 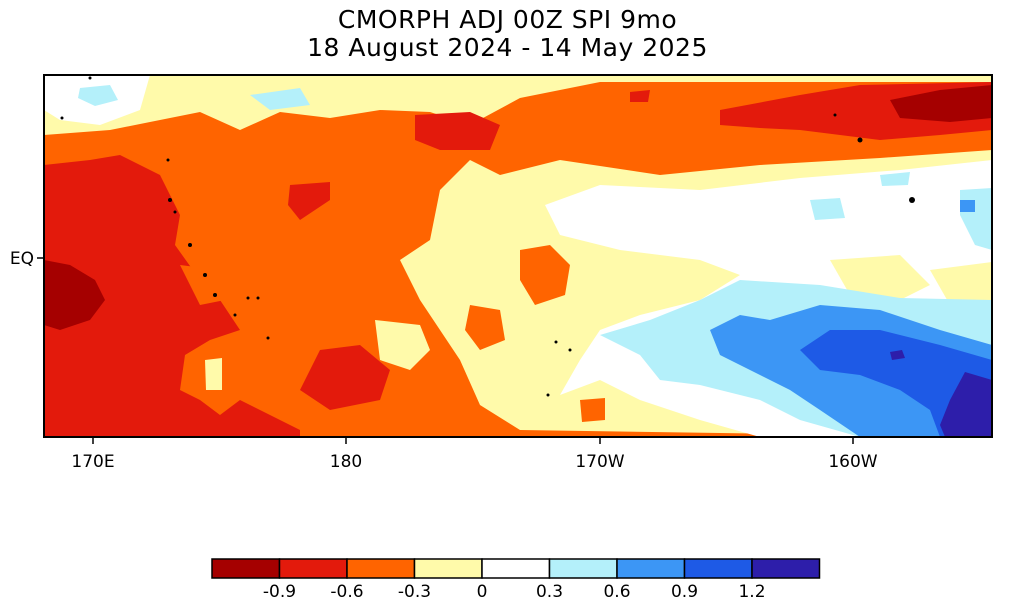 What do you see at coordinates (507, 47) in the screenshot?
I see `map-title-line-2: 18 August 2024 - 14 May 2025` at bounding box center [507, 47].